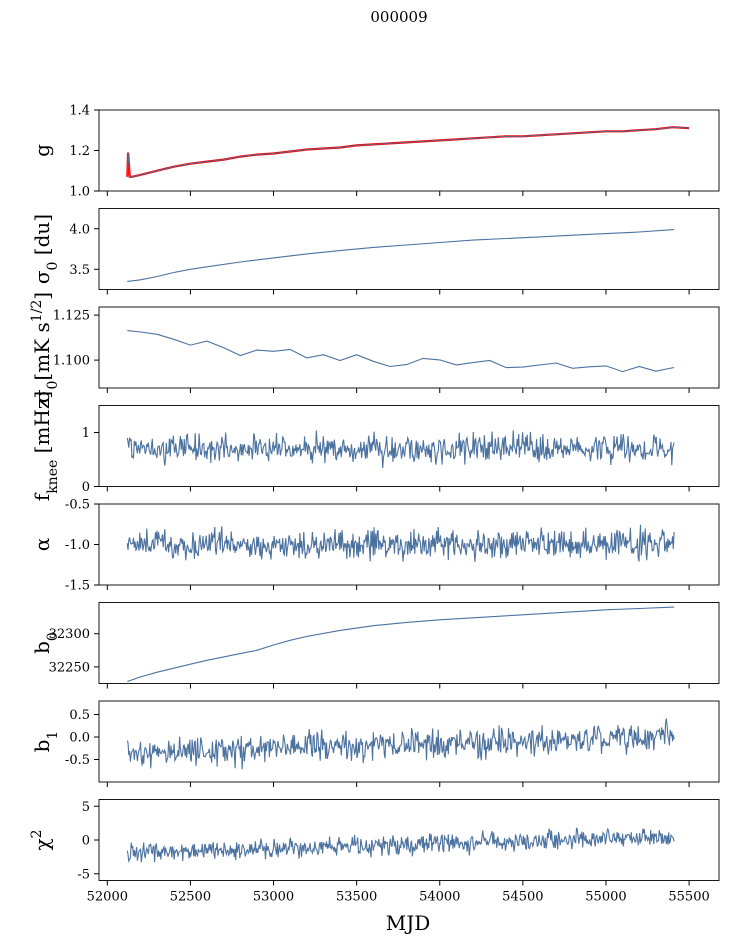 The height and width of the screenshot is (944, 729). I want to click on figure-title: 000009, so click(398, 17).